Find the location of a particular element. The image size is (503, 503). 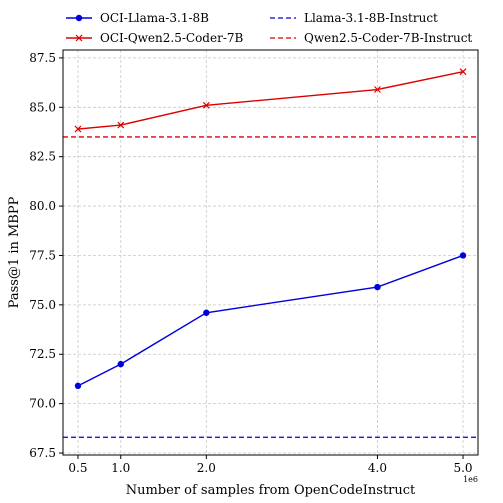

x-tick-label: 2.0 is located at coordinates (206, 468).